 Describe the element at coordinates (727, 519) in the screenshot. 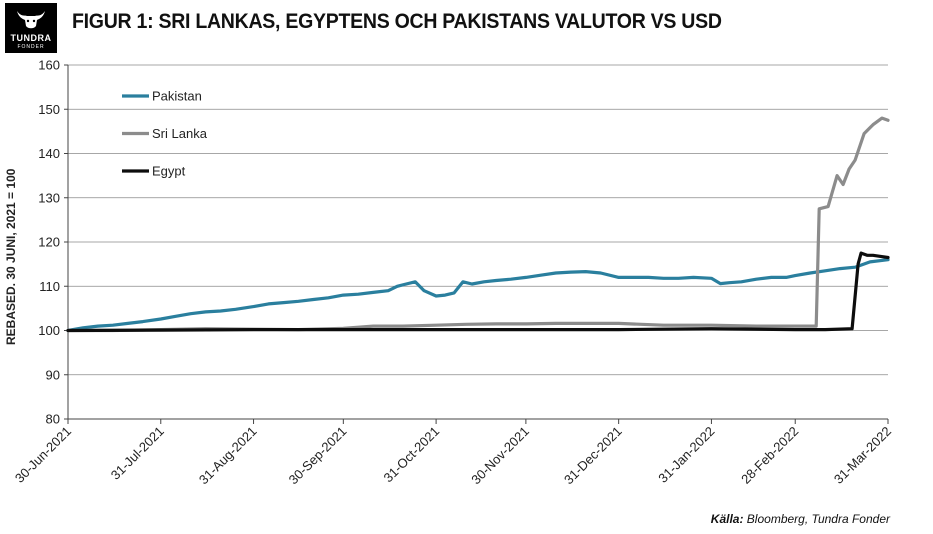

I see `source-label: Källa:` at that location.